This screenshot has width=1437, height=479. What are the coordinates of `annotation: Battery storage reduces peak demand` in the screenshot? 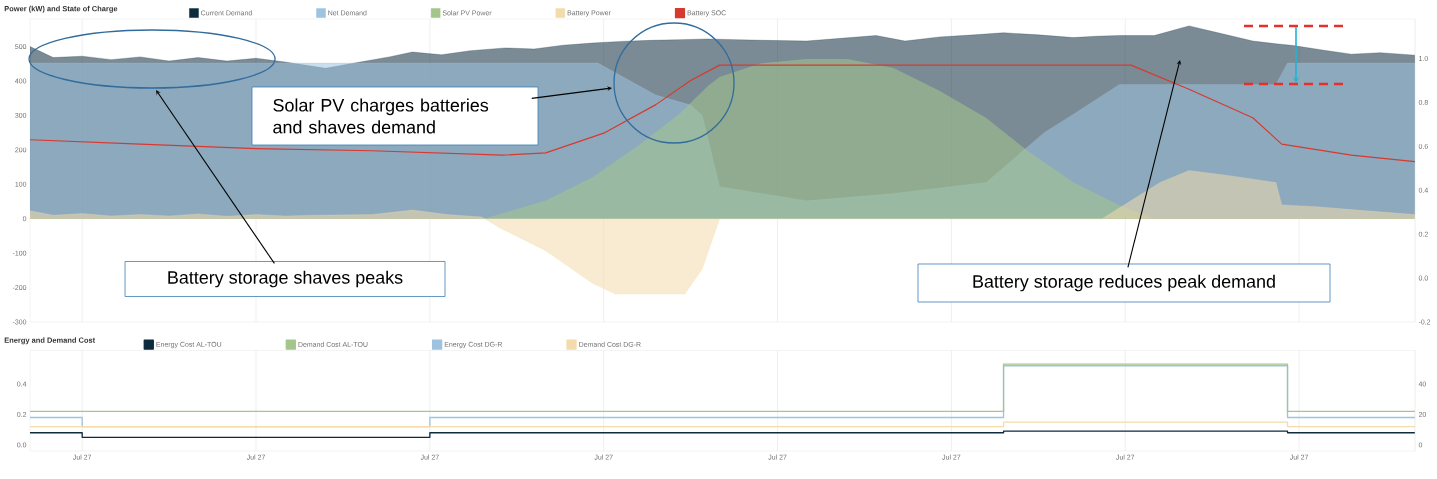 It's located at (1124, 283).